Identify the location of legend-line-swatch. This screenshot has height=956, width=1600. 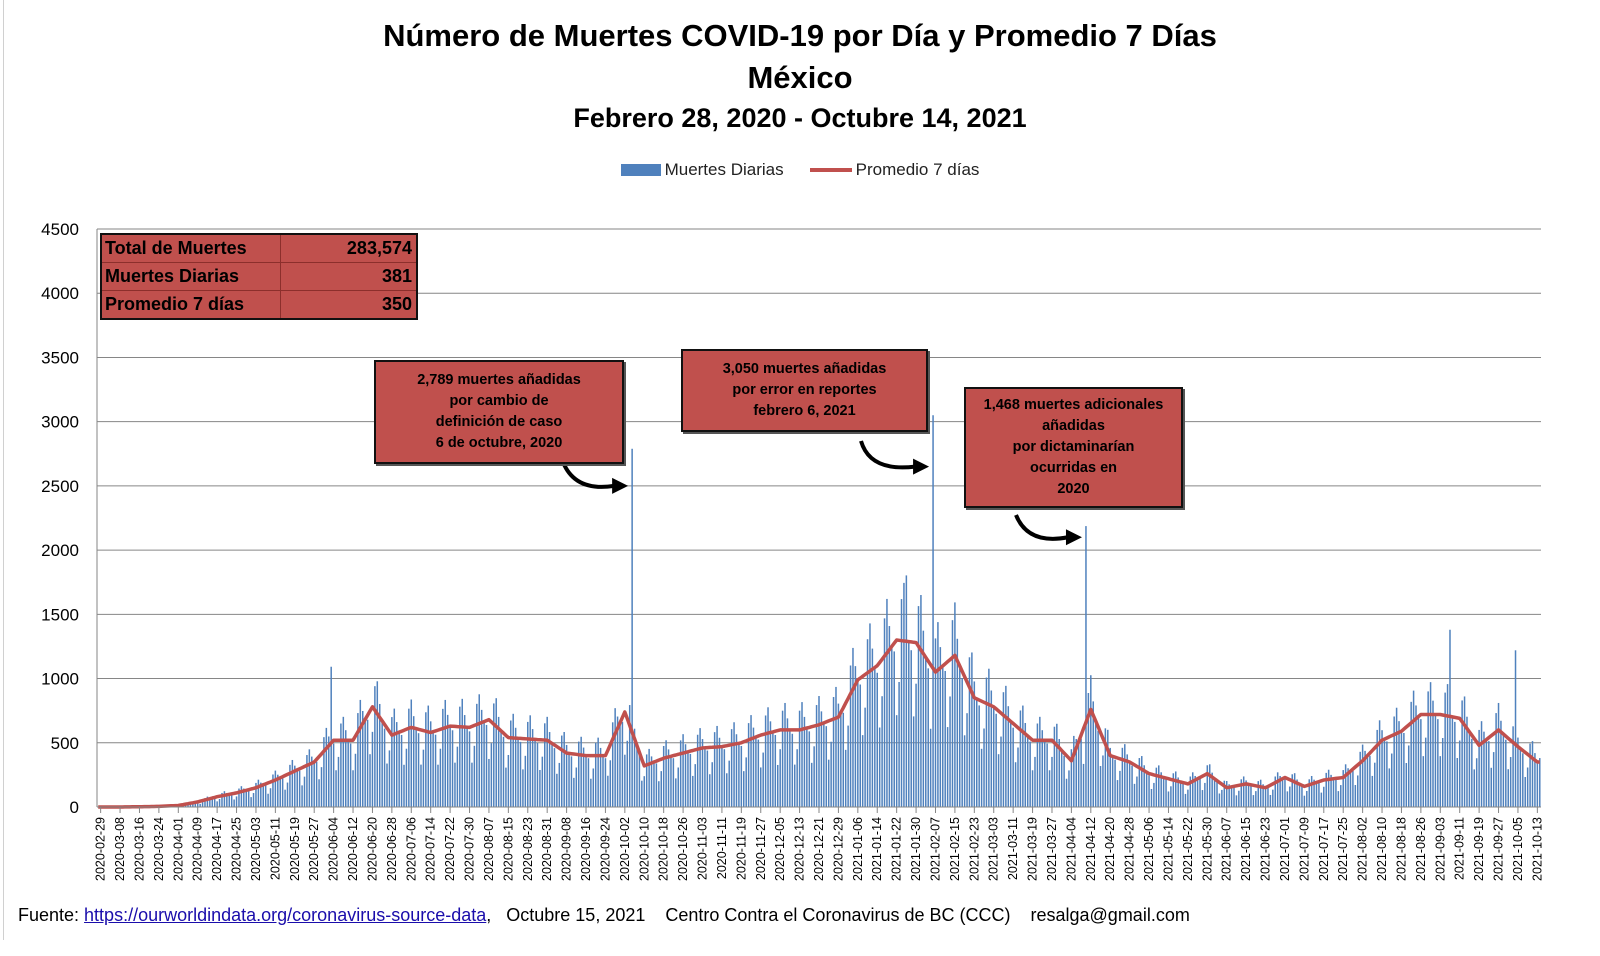
(830, 170).